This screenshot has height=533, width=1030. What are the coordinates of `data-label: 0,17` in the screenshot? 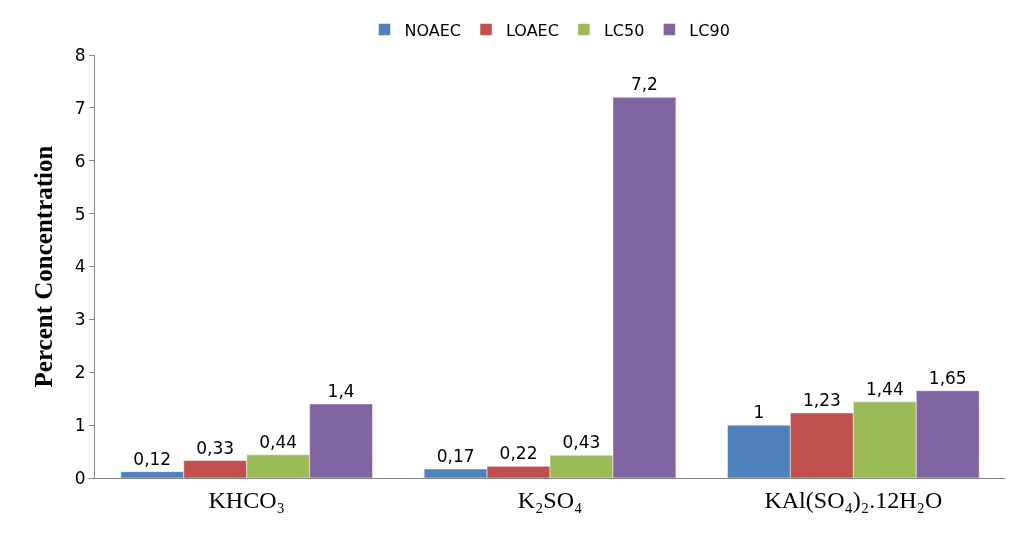 It's located at (455, 456).